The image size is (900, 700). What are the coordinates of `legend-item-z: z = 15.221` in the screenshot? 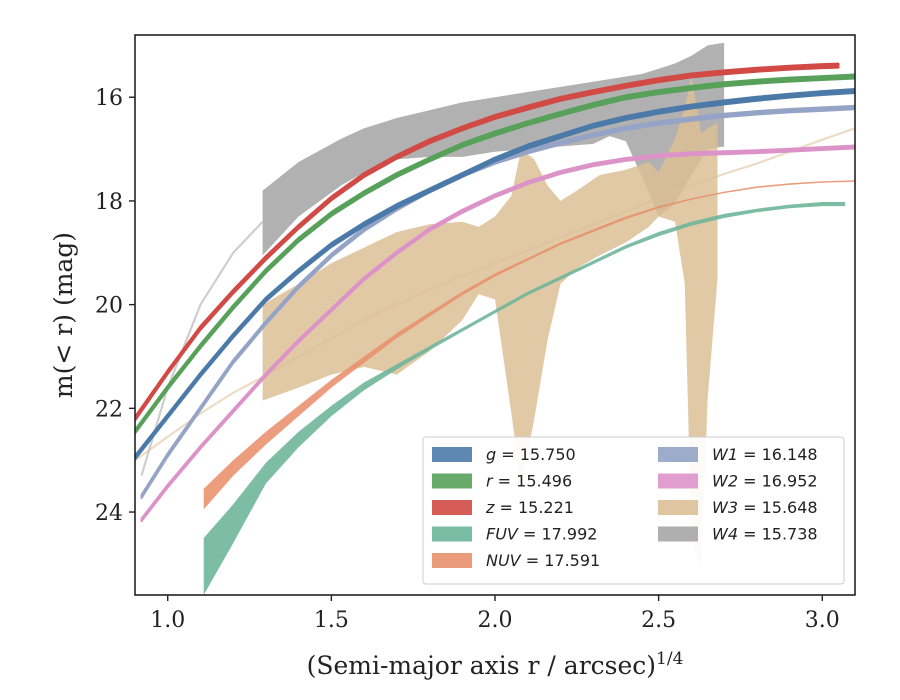 It's located at (503, 507).